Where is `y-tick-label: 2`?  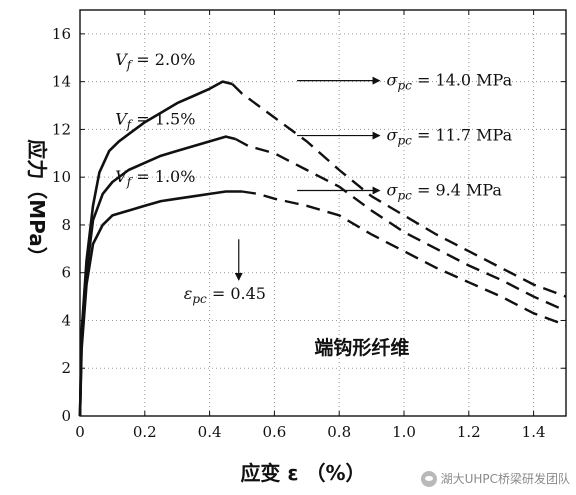
y-tick-label: 2 is located at coordinates (66, 368).